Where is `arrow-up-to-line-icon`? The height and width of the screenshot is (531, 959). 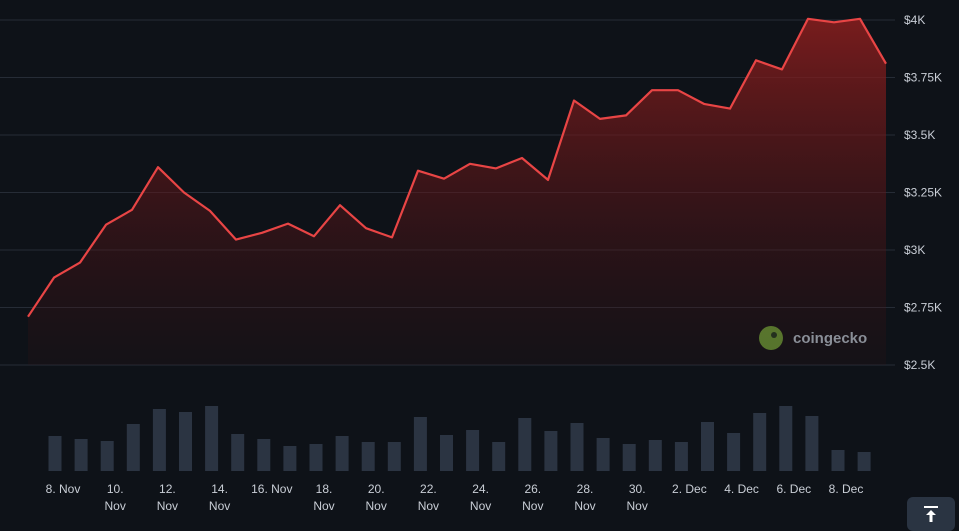
arrow-up-to-line-icon is located at coordinates (931, 514).